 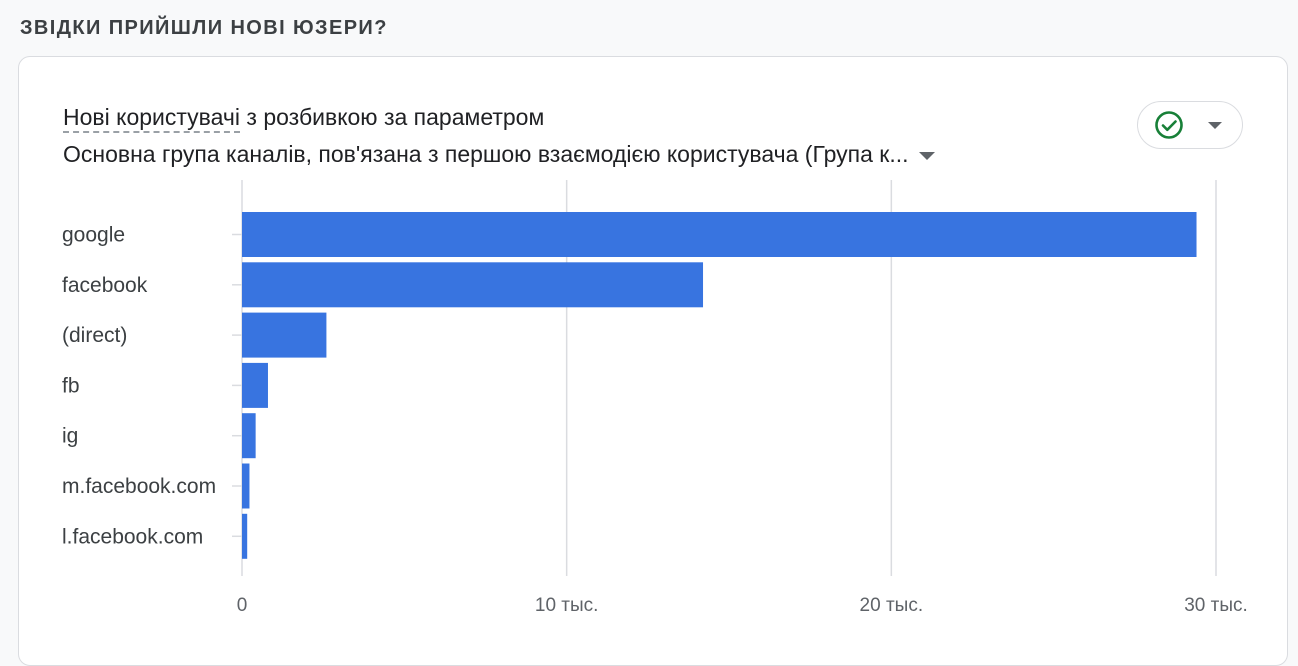 I want to click on metric-suffix: з розбивкою за параметром, so click(x=392, y=117).